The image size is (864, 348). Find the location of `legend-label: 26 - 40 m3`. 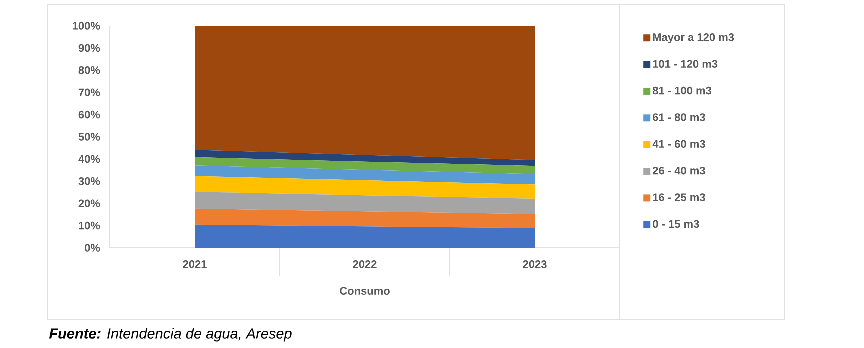

legend-label: 26 - 40 m3 is located at coordinates (679, 170).